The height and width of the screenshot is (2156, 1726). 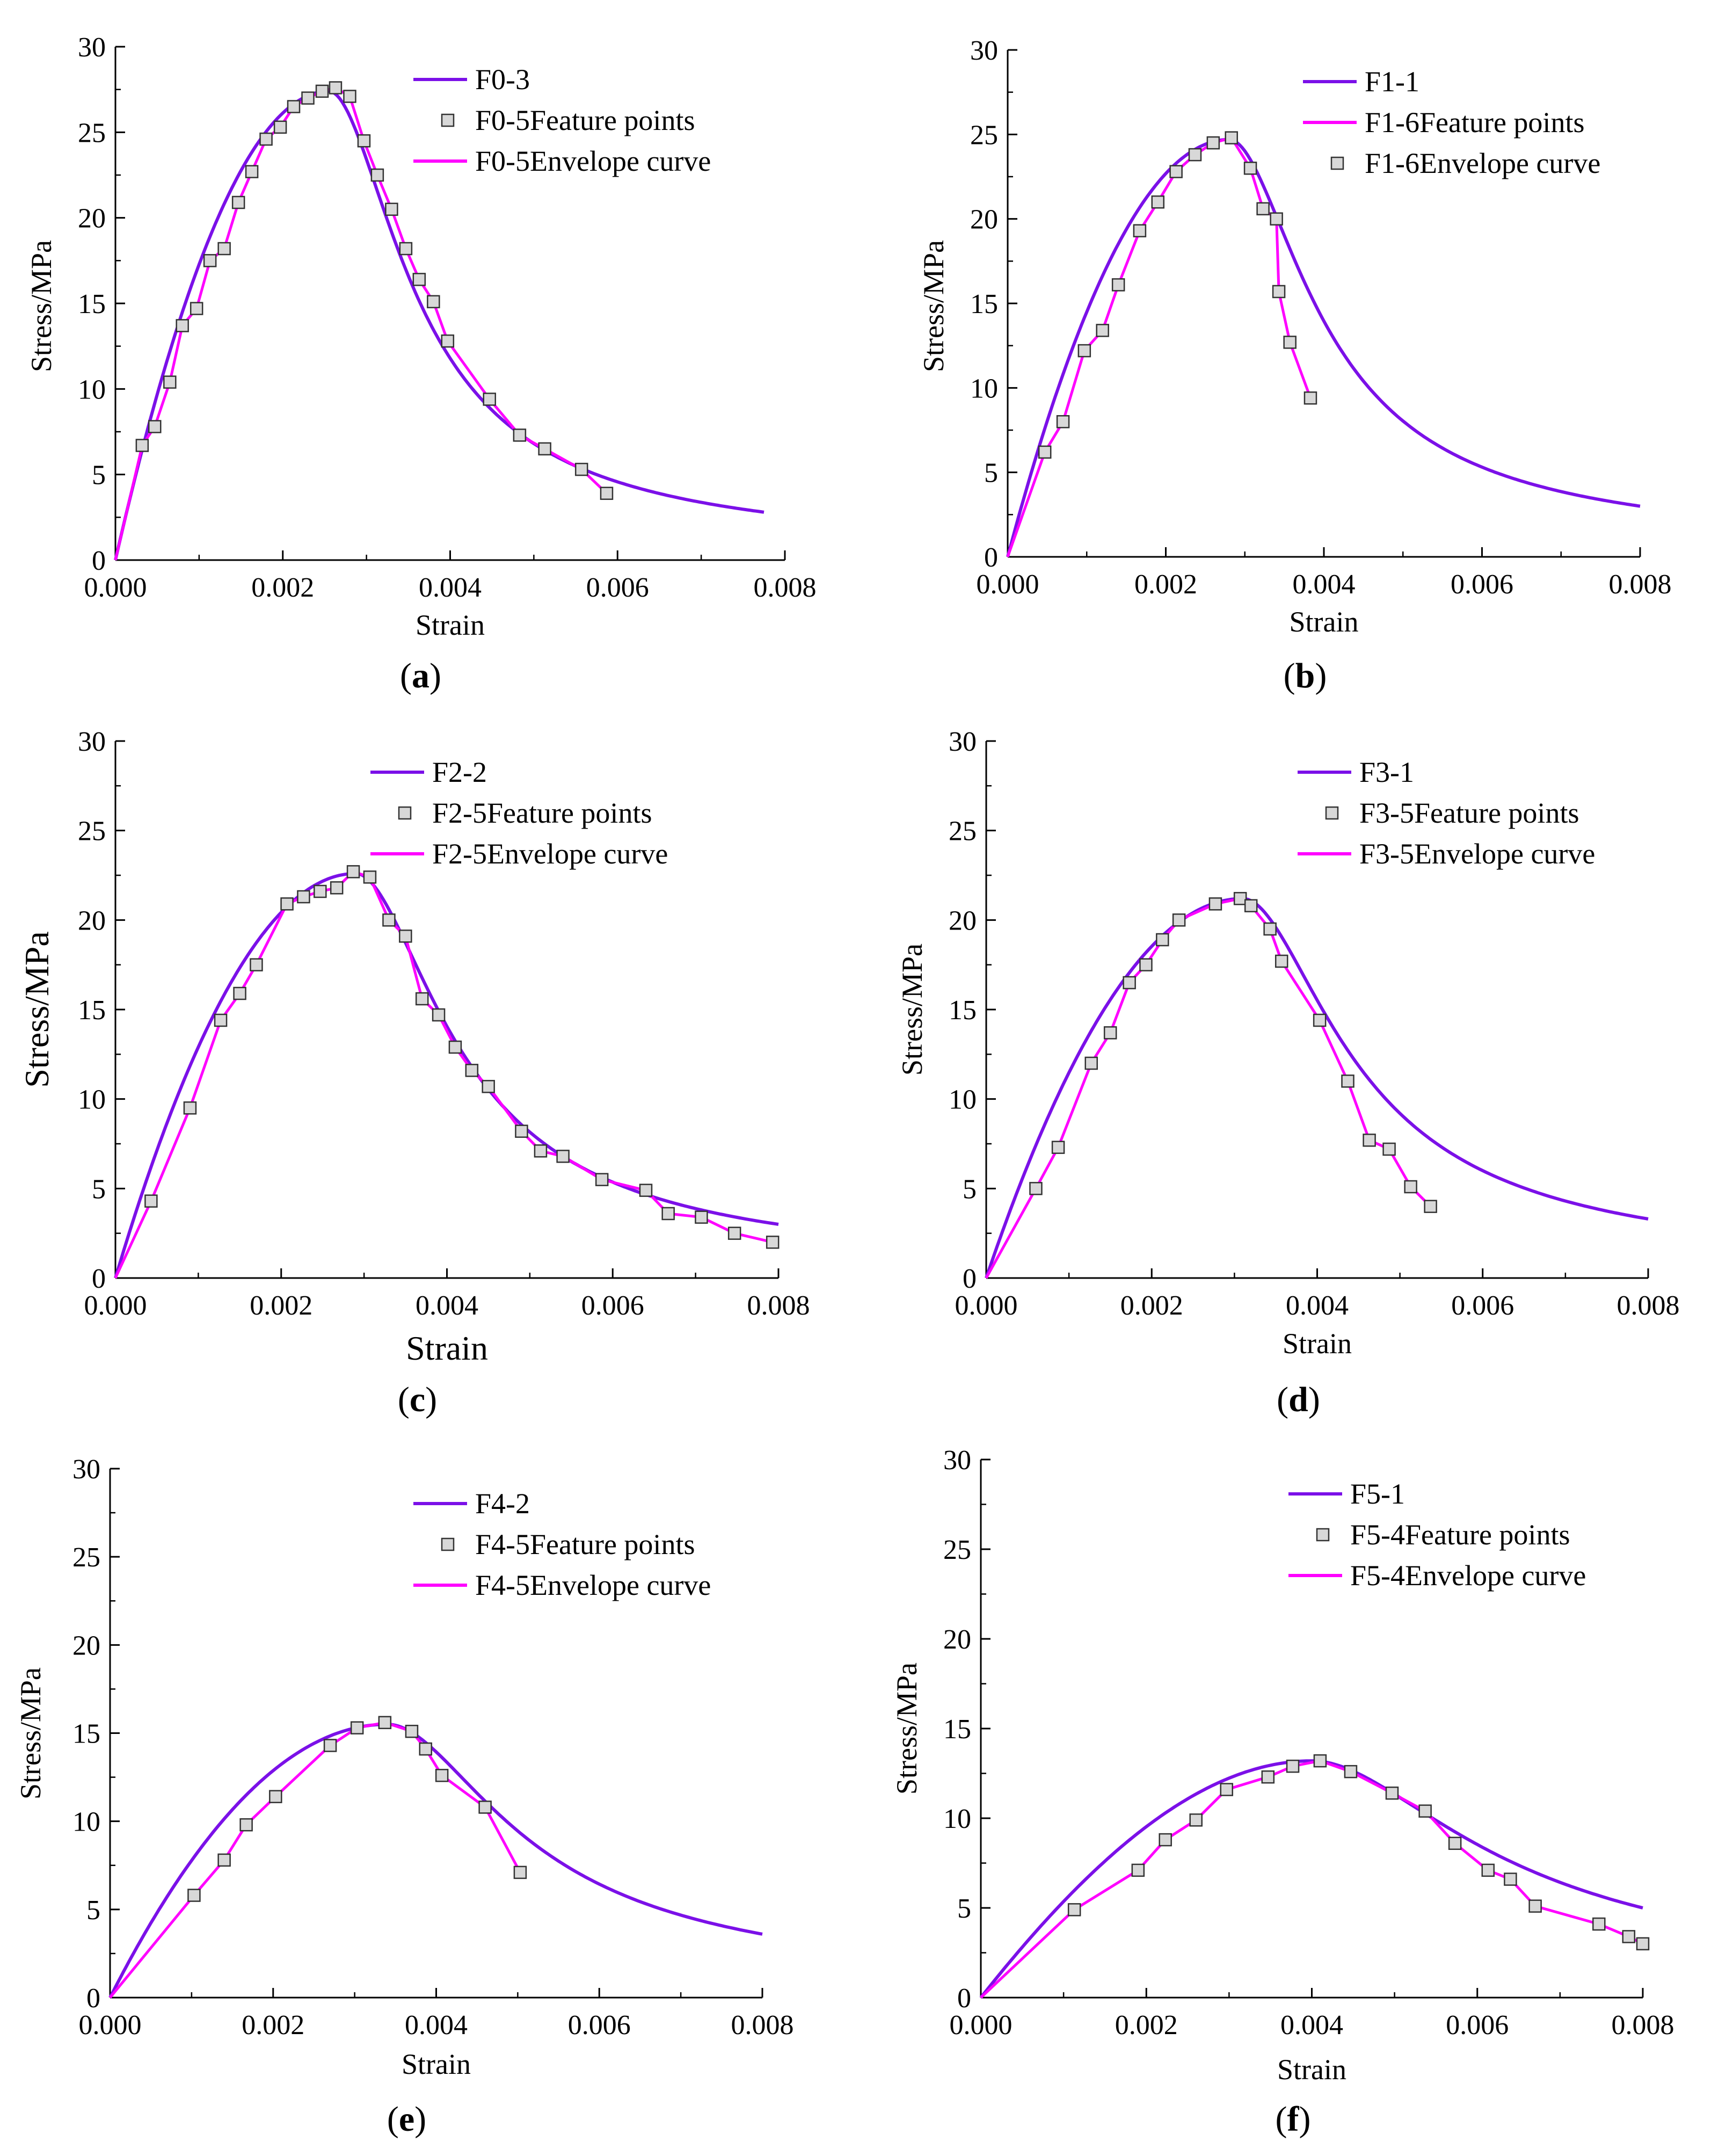 I want to click on legend-entry-points: F0-5Feature points, so click(x=568, y=120).